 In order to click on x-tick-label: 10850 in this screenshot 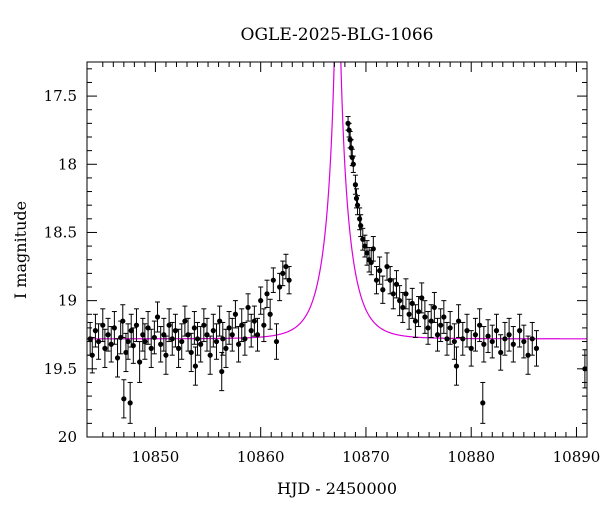, I will do `click(156, 457)`.